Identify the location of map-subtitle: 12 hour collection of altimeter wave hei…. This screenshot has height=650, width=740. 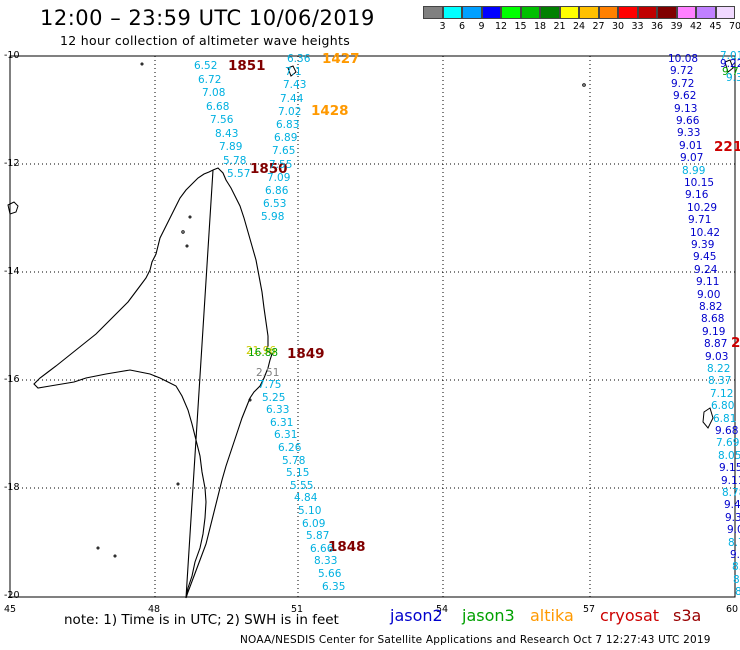
(205, 40).